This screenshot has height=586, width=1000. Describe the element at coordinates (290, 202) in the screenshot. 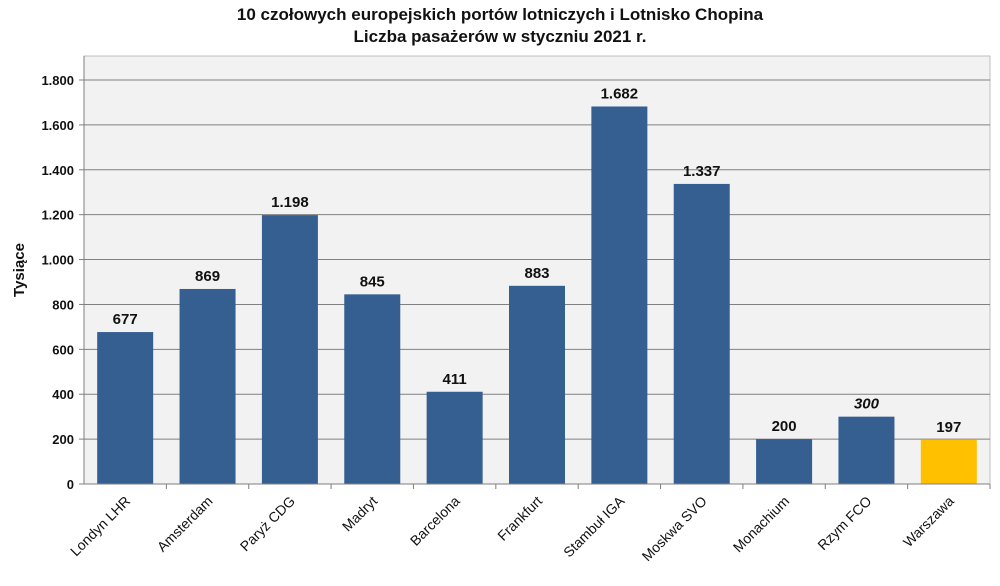

I see `data-label: 1.198` at that location.